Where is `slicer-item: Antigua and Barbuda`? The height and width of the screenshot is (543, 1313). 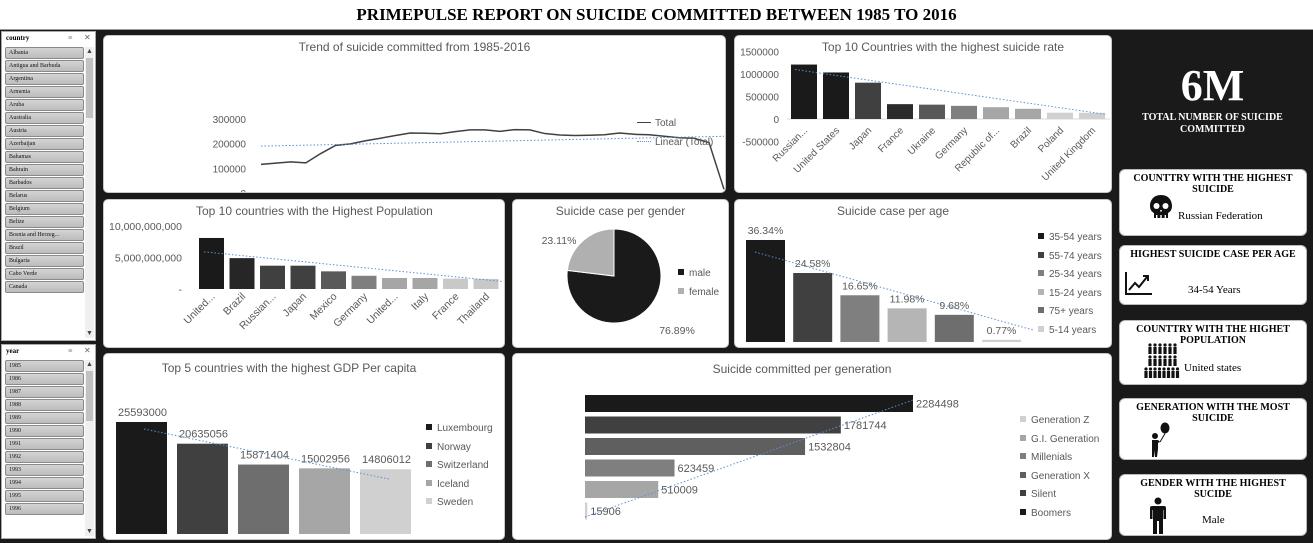 slicer-item: Antigua and Barbuda is located at coordinates (44, 66).